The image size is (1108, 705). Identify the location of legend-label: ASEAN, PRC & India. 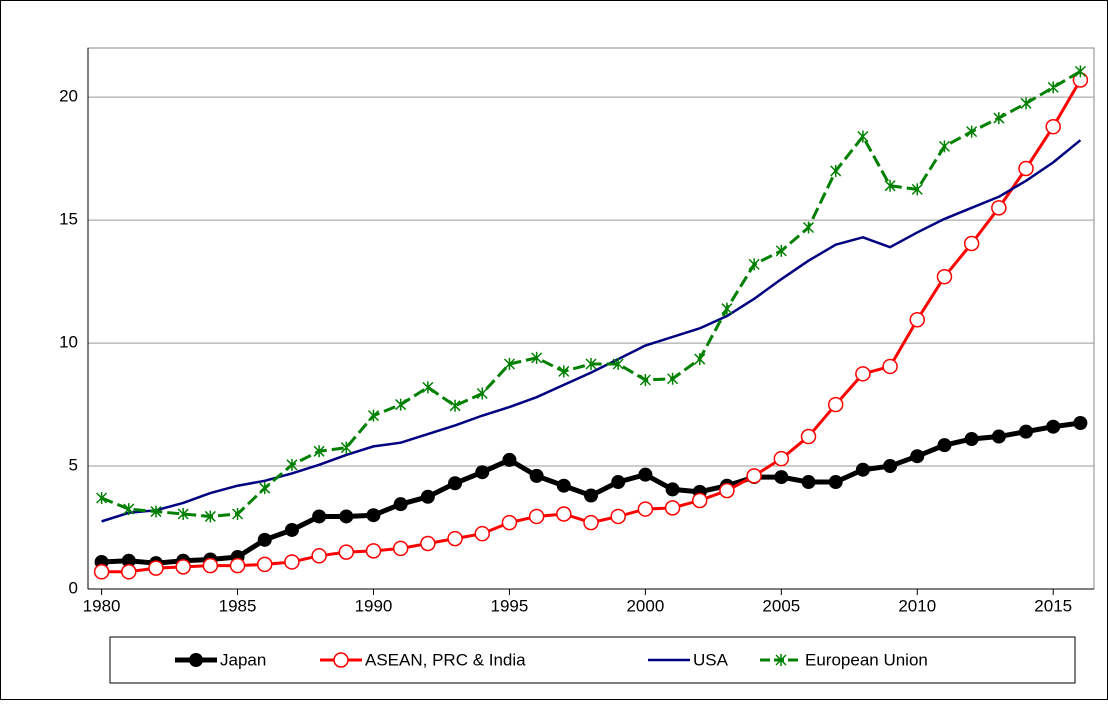
(445, 659).